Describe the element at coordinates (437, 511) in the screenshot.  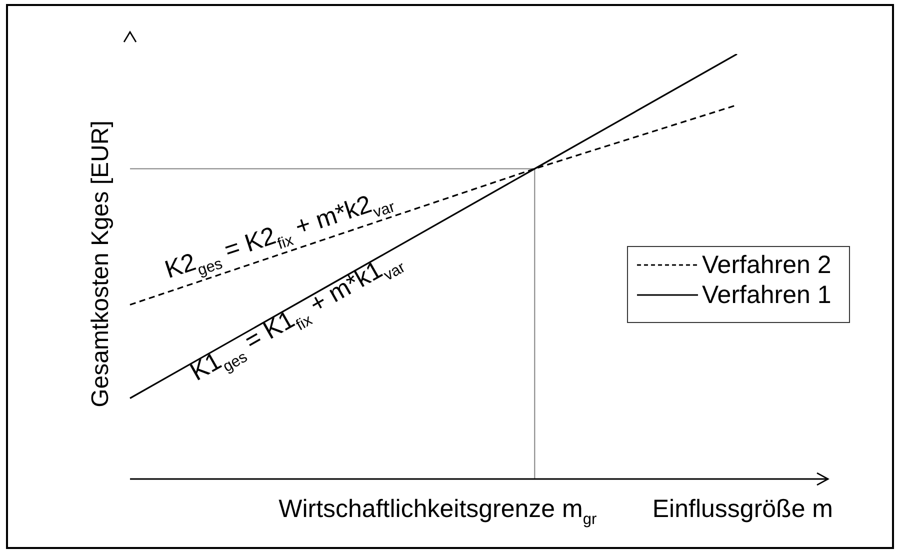
I see `text: Wirtschaftlichkeitsgrenze m$_{gr}$` at that location.